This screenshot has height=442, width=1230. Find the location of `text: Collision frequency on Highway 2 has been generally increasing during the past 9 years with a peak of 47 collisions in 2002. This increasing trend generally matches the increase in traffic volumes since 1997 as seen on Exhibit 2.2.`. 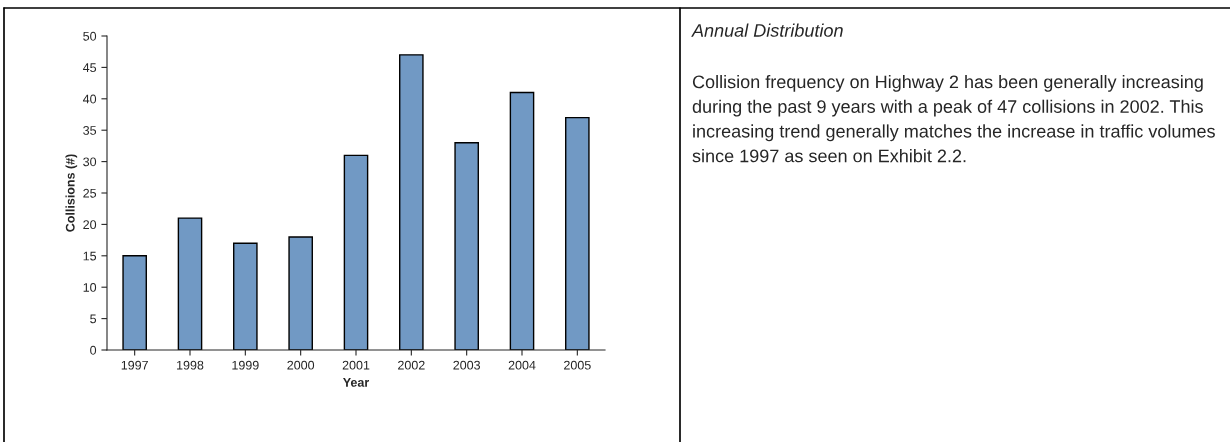

text: Collision frequency on Highway 2 has been generally increasing during the past 9 years with a peak of 47 collisions in 2002. This increasing trend generally matches the increase in traffic volumes since 1997 as seen on Exhibit 2.2. is located at coordinates (953, 119).